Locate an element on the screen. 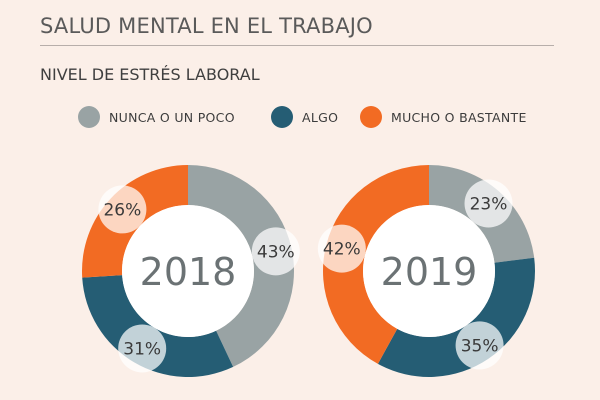 The width and height of the screenshot is (600, 400). legend-label-mucho: MUCHO O BASTANTE is located at coordinates (459, 117).